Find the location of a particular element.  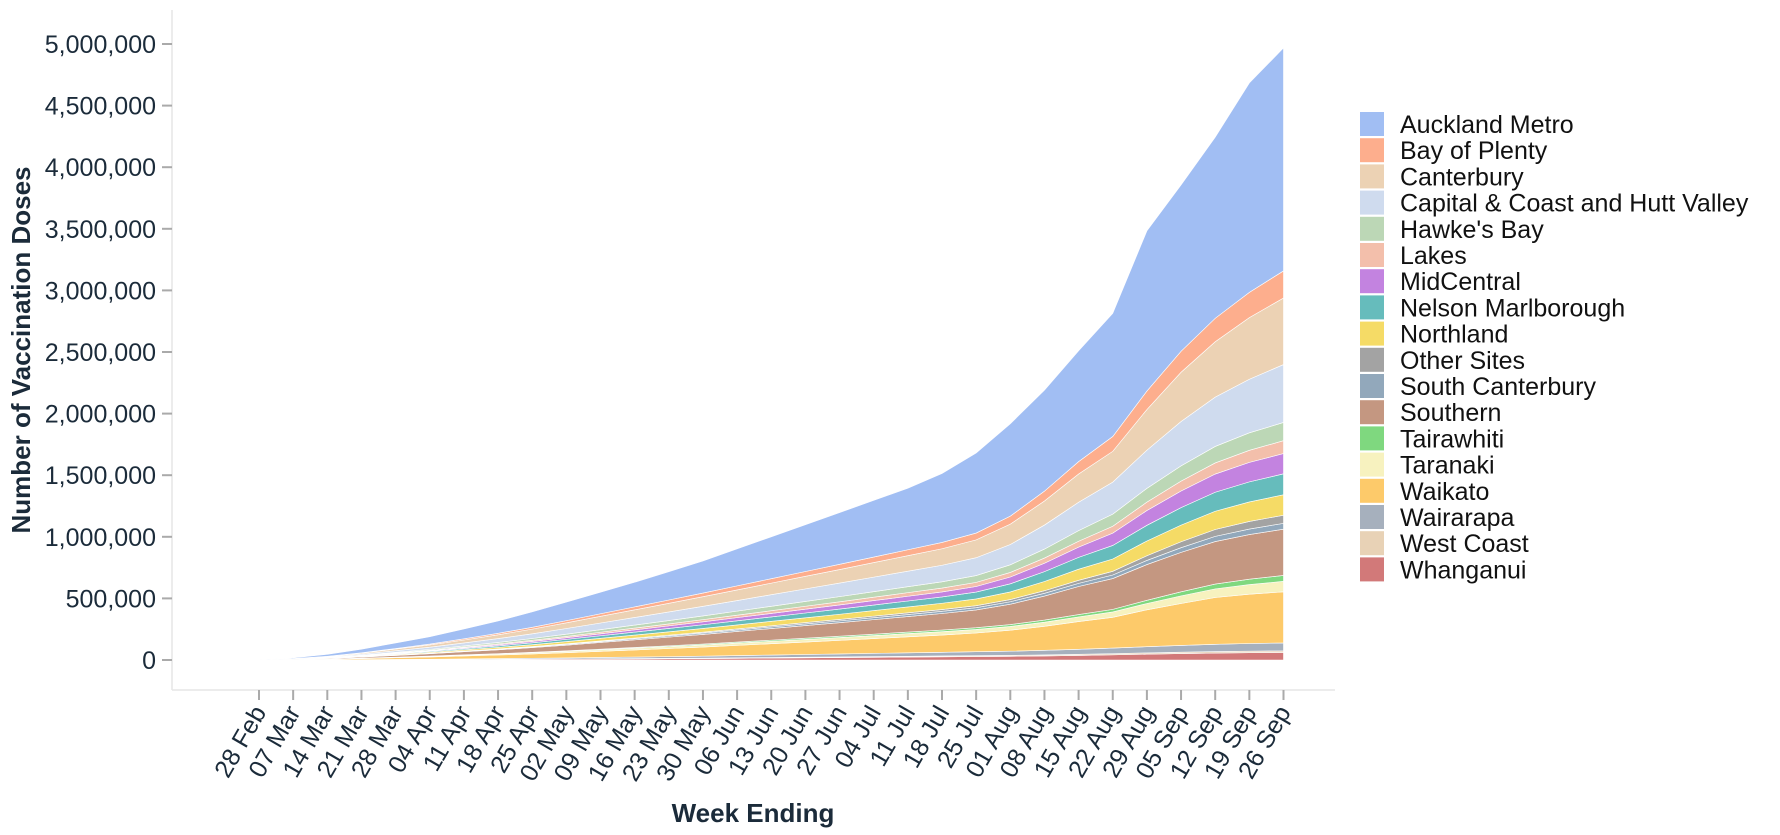

y-axis-title: Number of Vaccination Doses is located at coordinates (21, 350).